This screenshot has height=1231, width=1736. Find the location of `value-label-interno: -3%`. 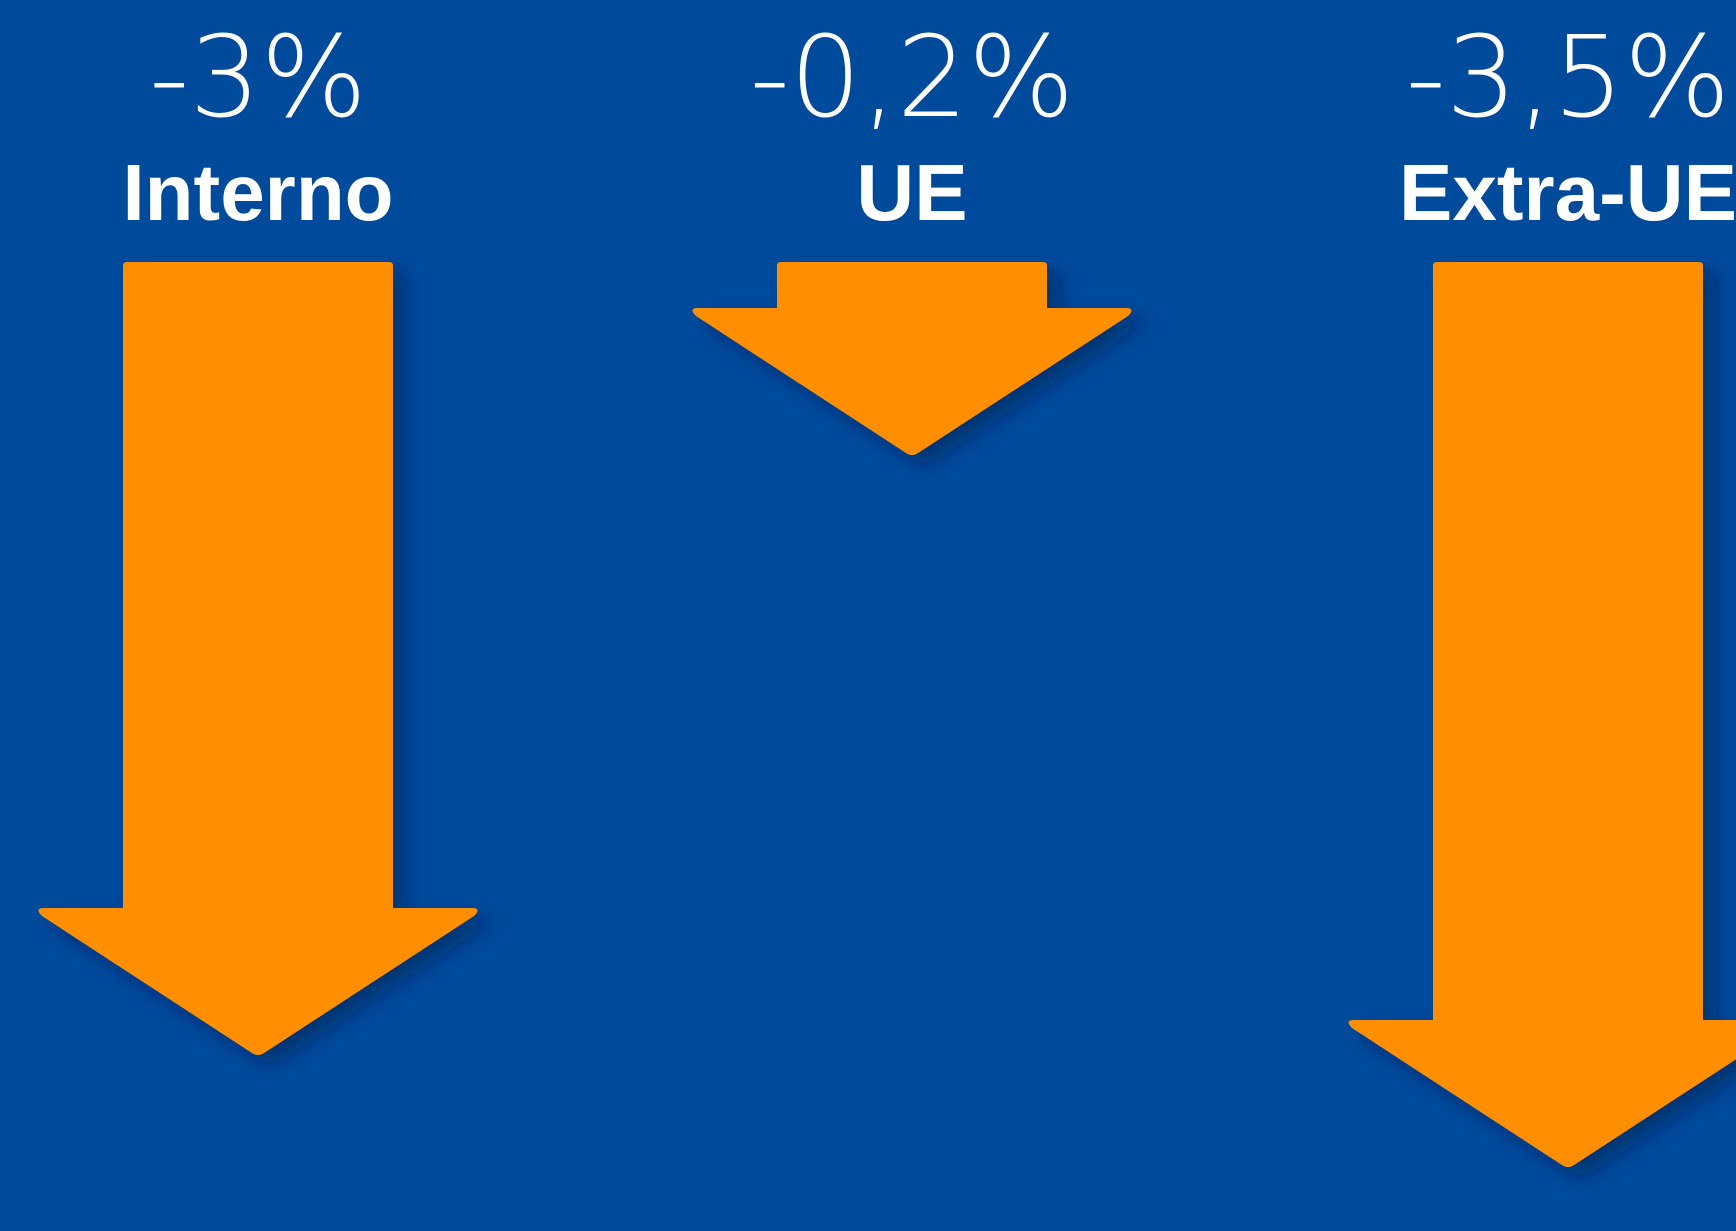

value-label-interno: -3% is located at coordinates (258, 78).